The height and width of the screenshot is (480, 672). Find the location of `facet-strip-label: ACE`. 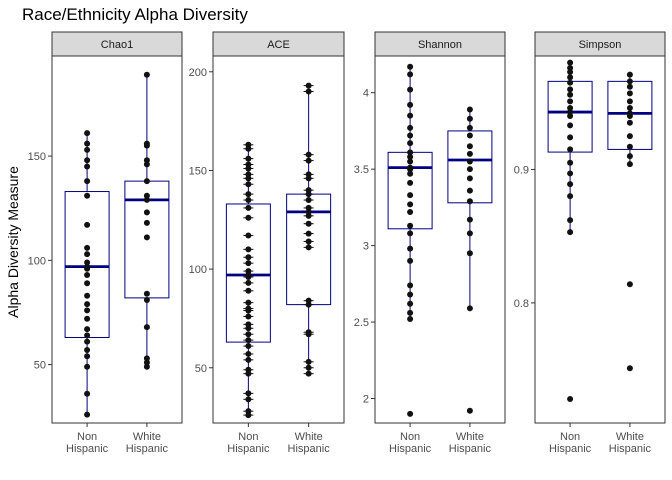

facet-strip-label: ACE is located at coordinates (278, 45).